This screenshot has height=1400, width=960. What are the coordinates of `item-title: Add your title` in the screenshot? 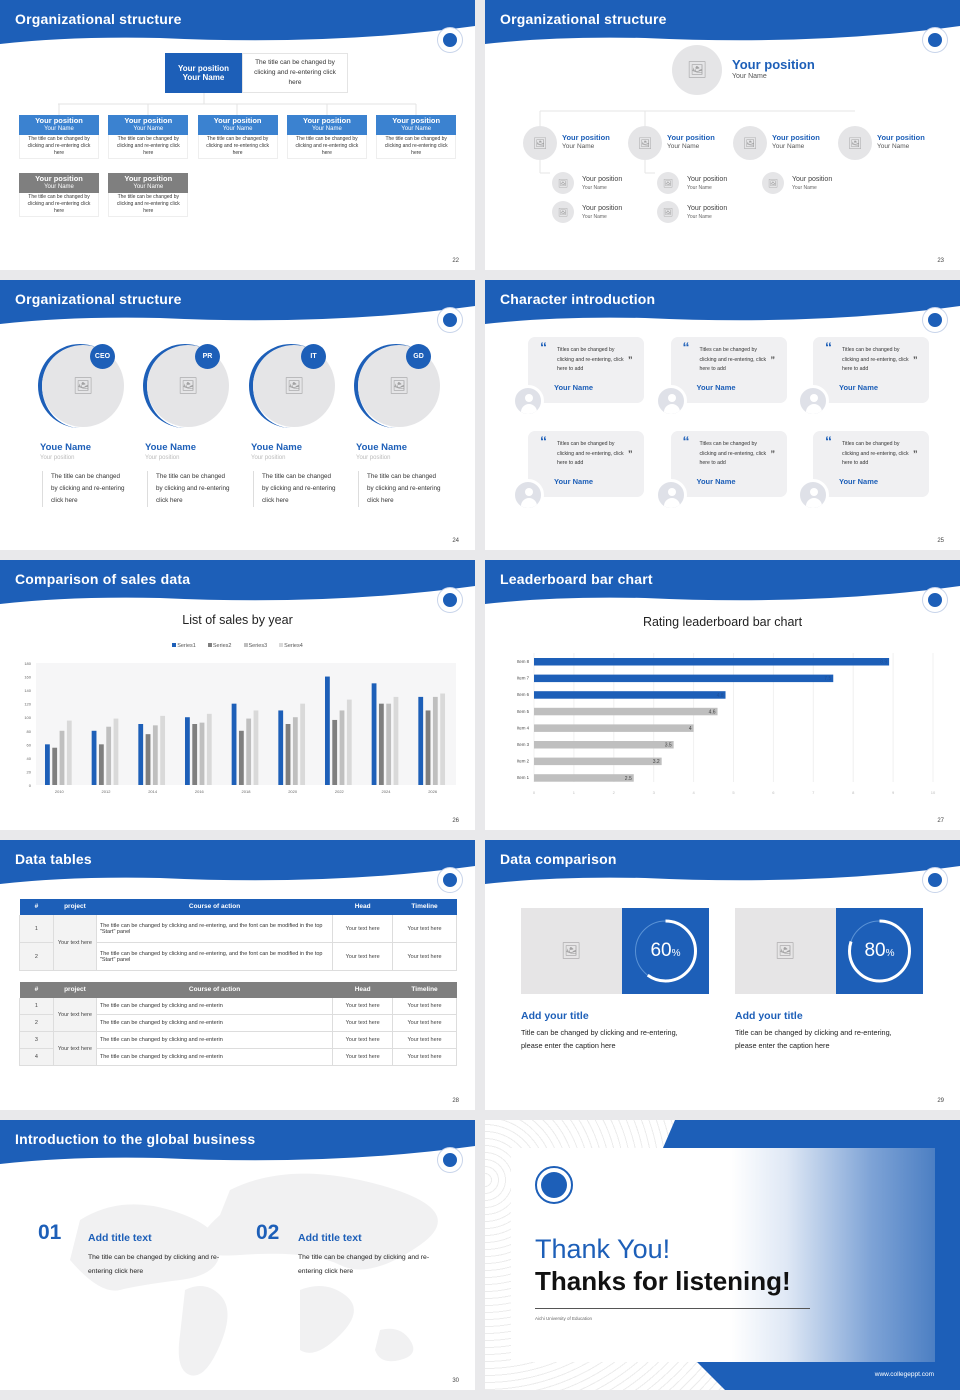 It's located at (555, 1016).